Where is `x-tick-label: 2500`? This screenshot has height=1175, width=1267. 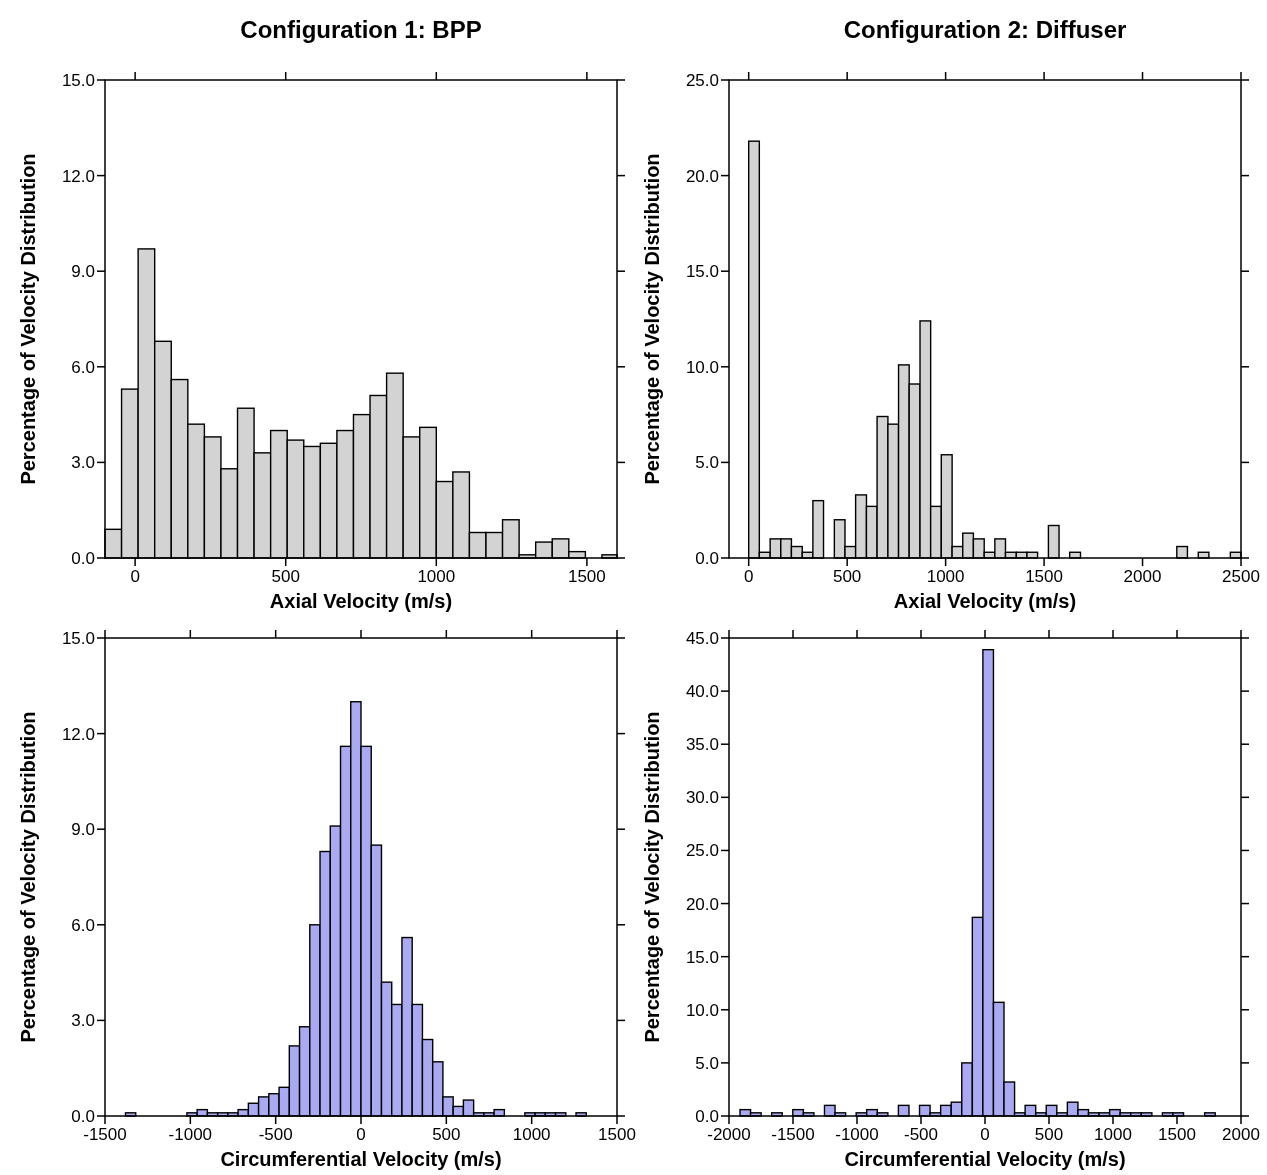 x-tick-label: 2500 is located at coordinates (1241, 576).